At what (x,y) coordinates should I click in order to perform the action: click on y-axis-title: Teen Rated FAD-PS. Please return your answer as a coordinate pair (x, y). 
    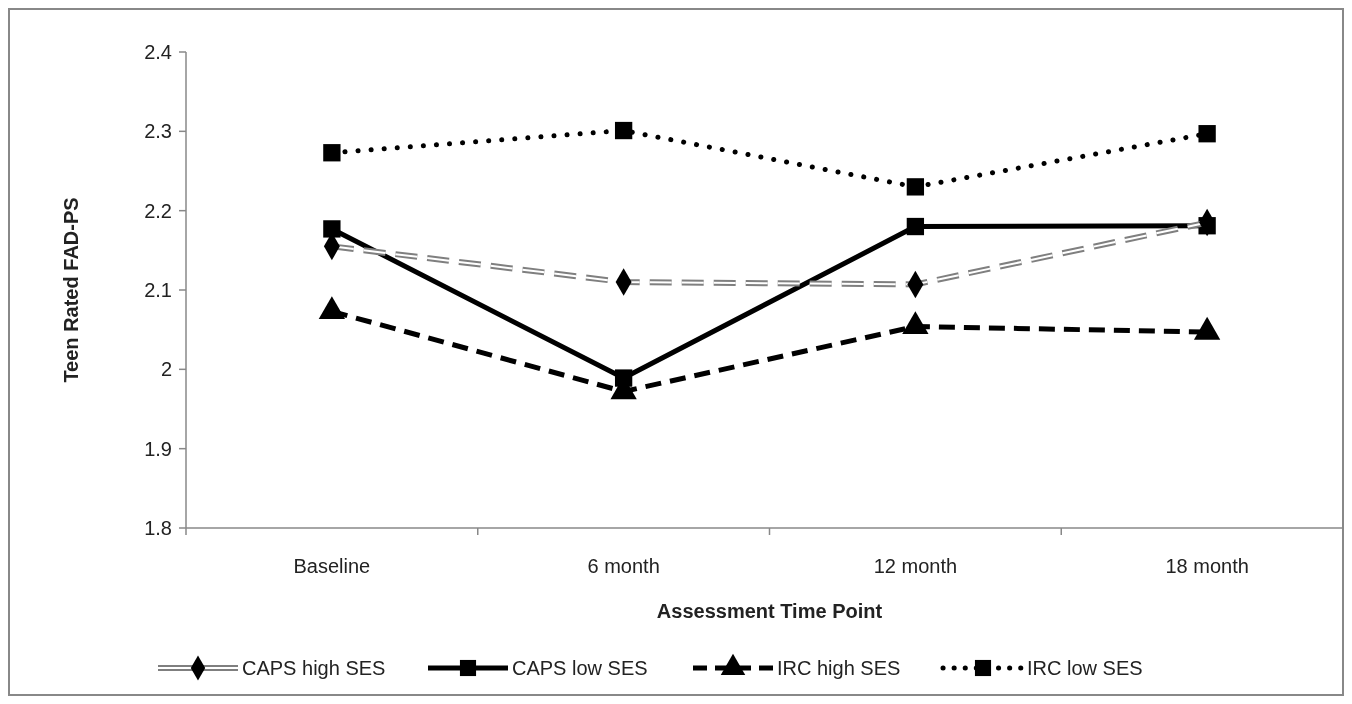
    Looking at the image, I should click on (71, 290).